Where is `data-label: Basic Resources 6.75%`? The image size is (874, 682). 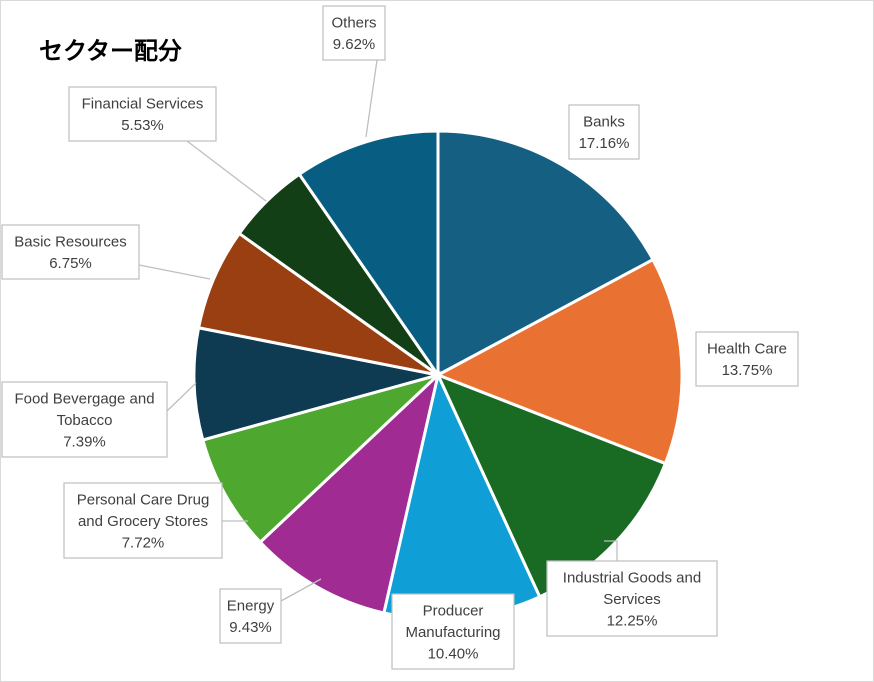
data-label: Basic Resources 6.75% is located at coordinates (70, 252).